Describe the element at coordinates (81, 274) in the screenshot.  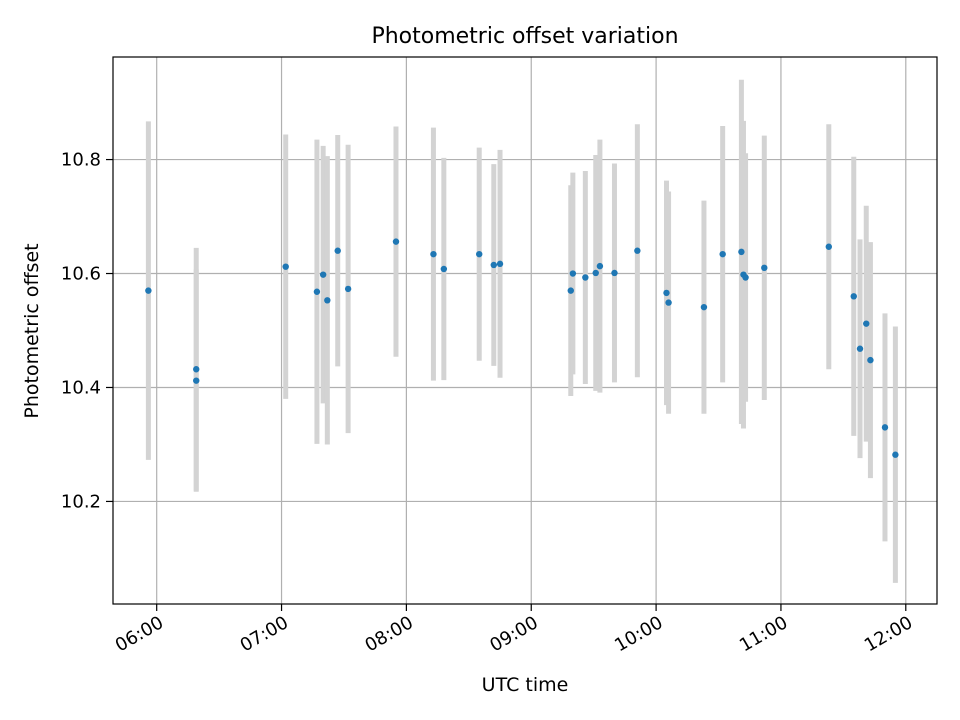
I see `y-tick-label: 10.6` at that location.